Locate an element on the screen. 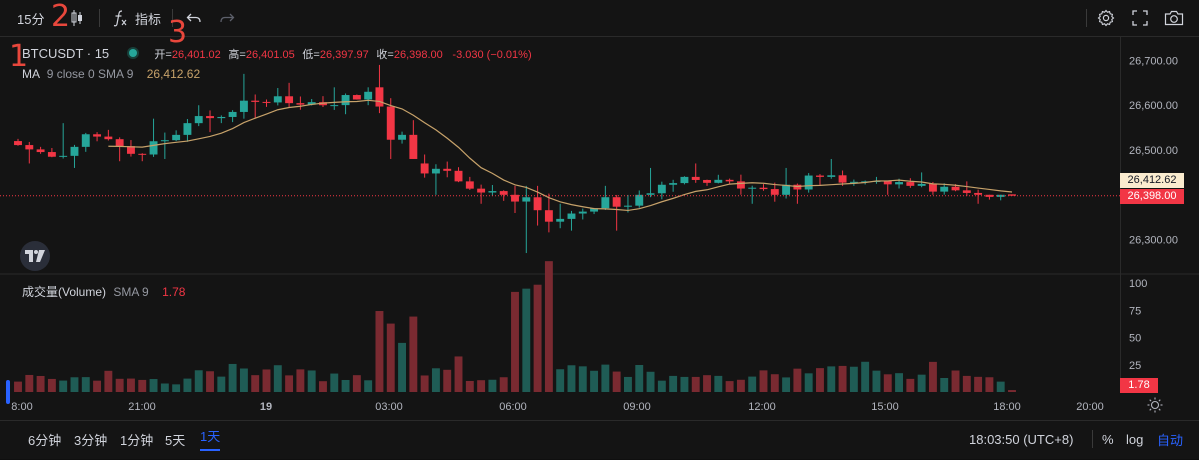  ma-price-tag: 26,412.62 is located at coordinates (1152, 180).